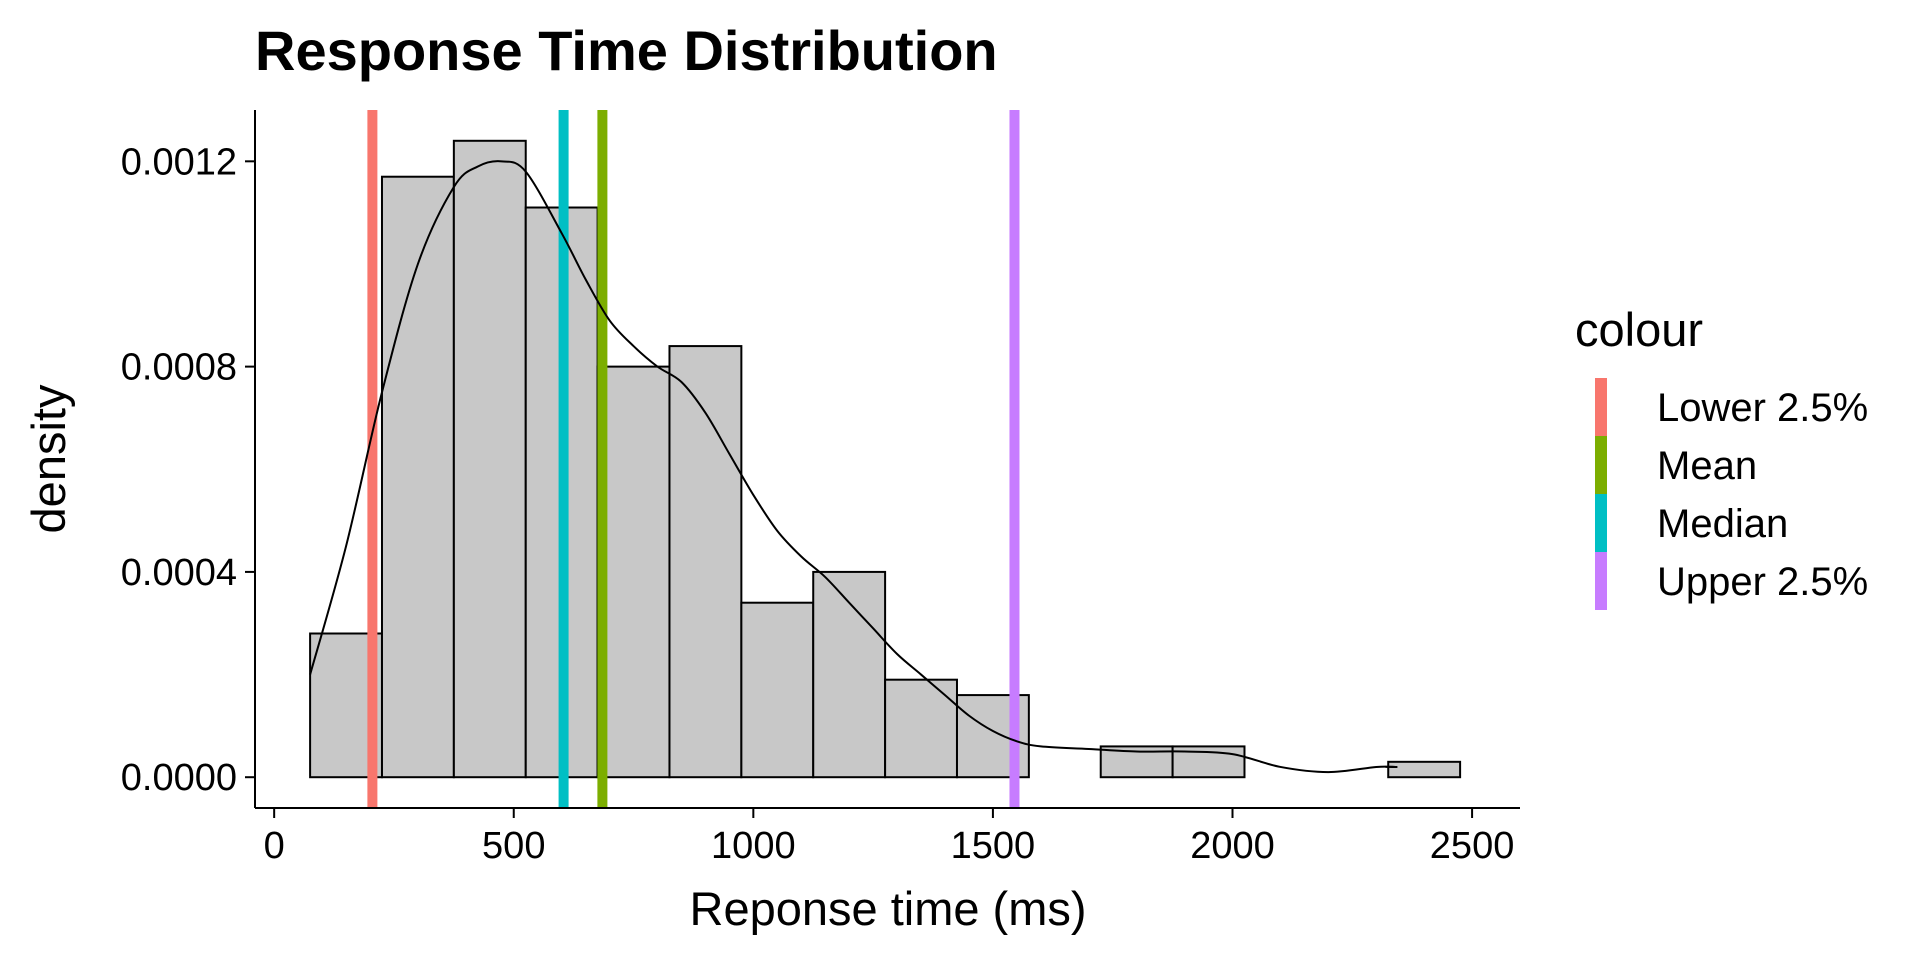 This screenshot has height=960, width=1920. What do you see at coordinates (179, 162) in the screenshot?
I see `y-tick-label: 0.0012` at bounding box center [179, 162].